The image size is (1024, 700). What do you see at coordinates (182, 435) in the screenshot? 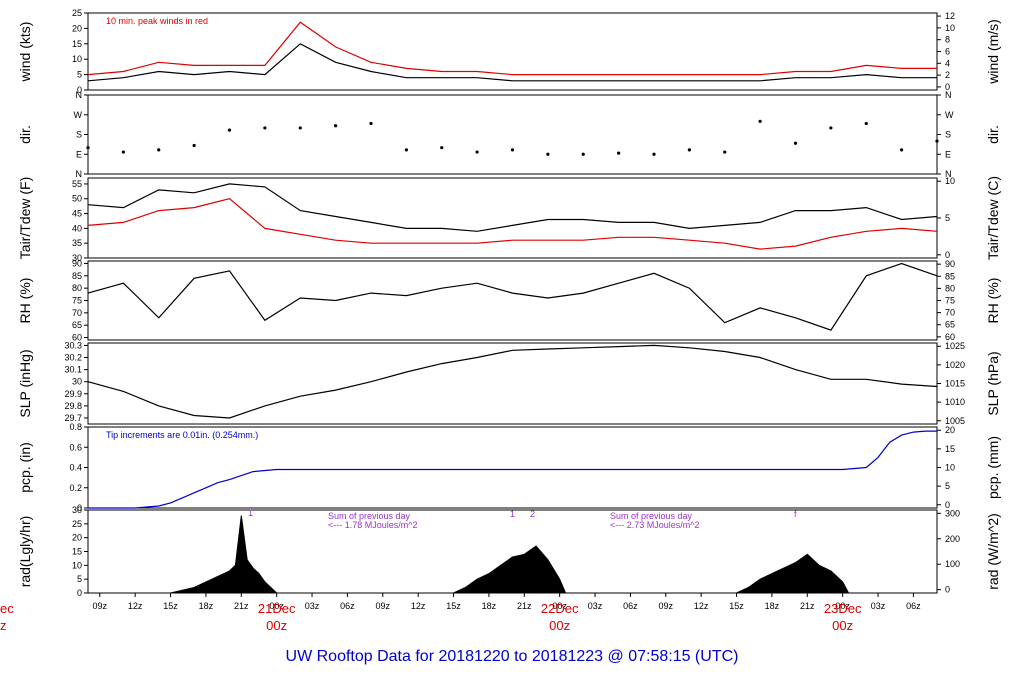
I see `pcp-annotation: Tip increments are 0.01in. (0.254mm.)` at bounding box center [182, 435].